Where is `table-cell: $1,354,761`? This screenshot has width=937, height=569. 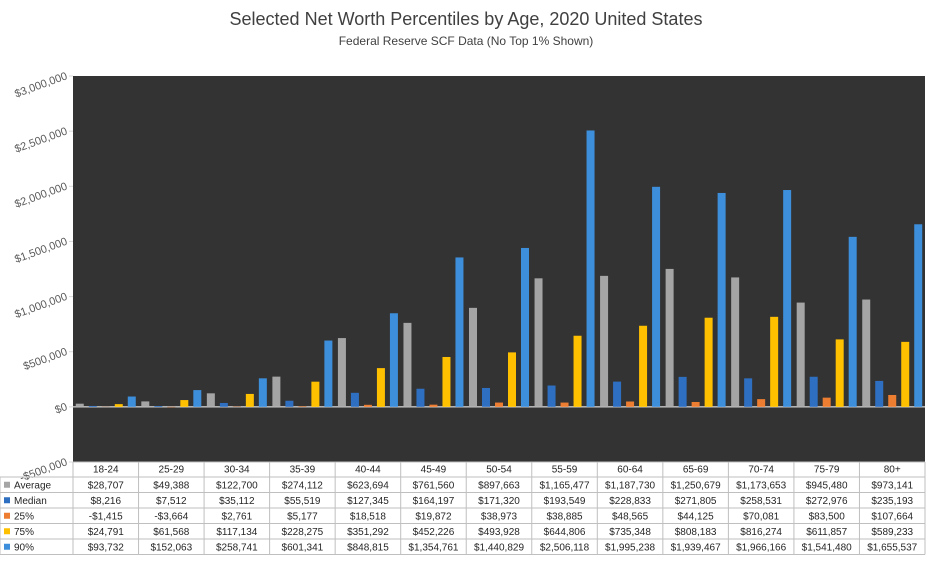
table-cell: $1,354,761 is located at coordinates (433, 547).